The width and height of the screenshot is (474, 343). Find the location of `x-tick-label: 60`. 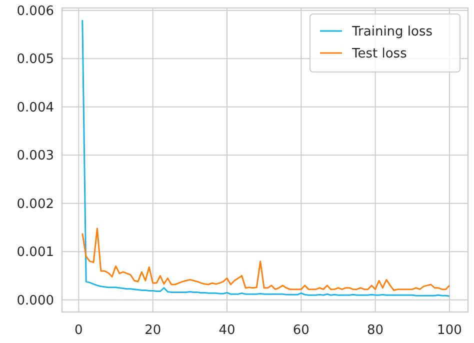

x-tick-label: 60 is located at coordinates (301, 330).